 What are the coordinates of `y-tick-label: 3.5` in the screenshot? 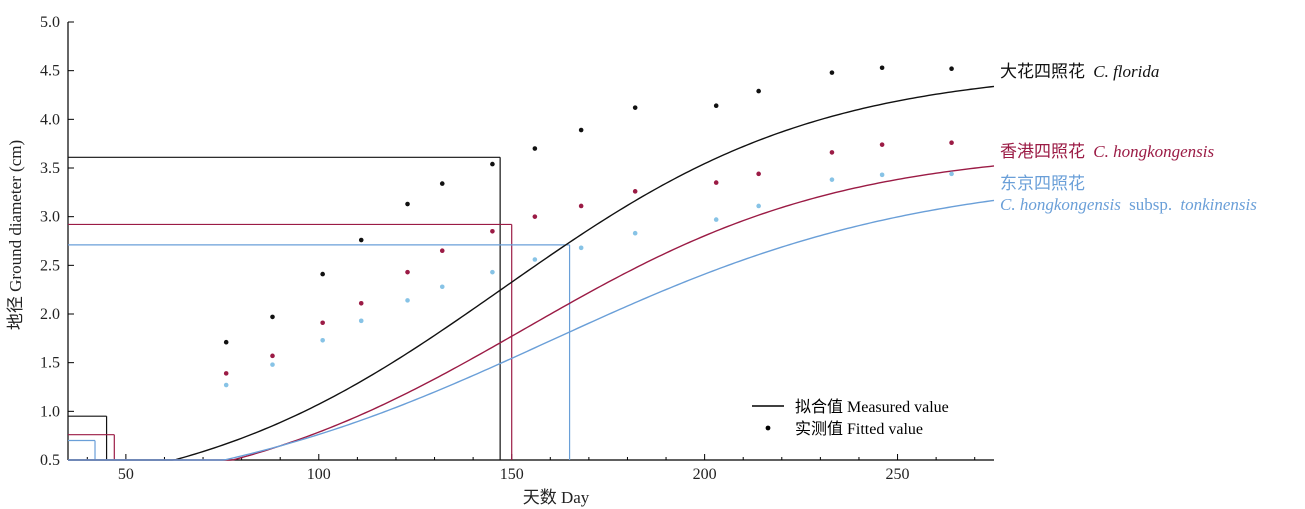 It's located at (50, 168).